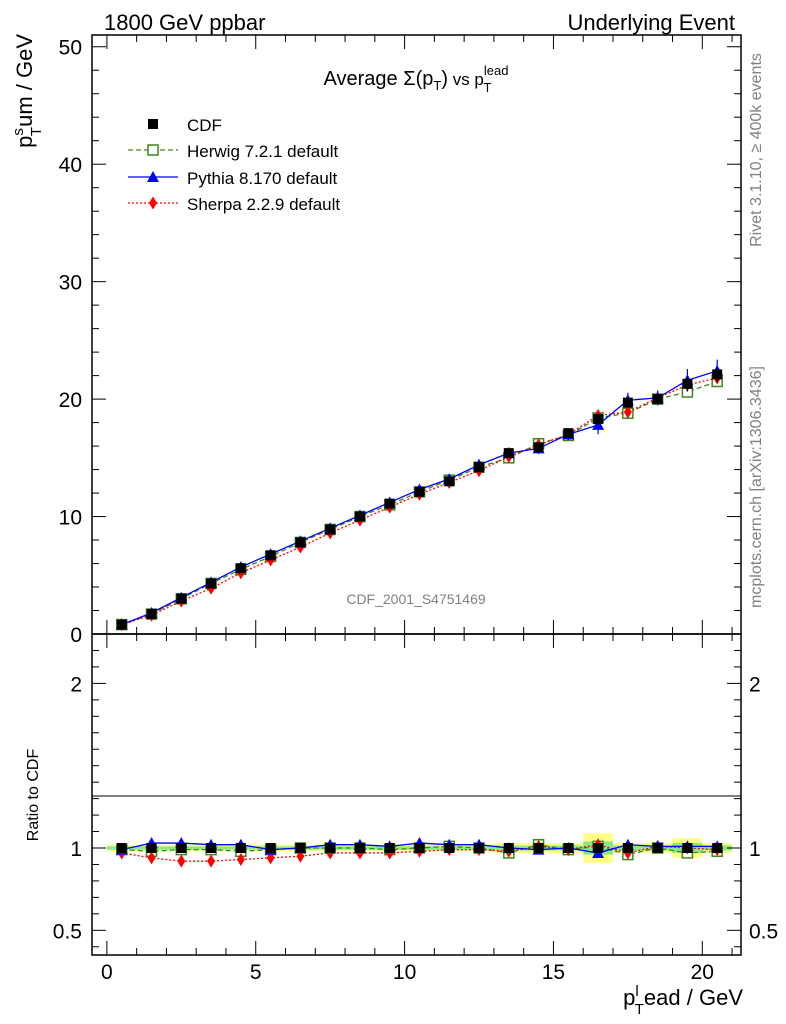 This screenshot has height=1024, width=786. What do you see at coordinates (553, 972) in the screenshot?
I see `x-tick-label: 15` at bounding box center [553, 972].